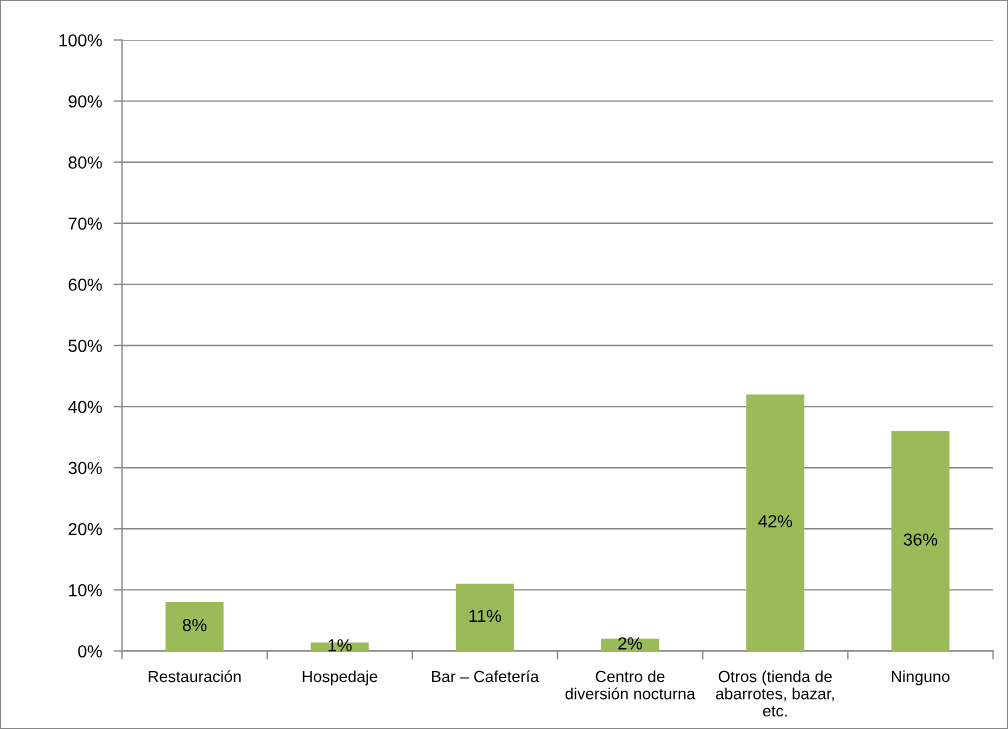  Describe the element at coordinates (486, 676) in the screenshot. I see `x-tick-label: Bar – Cafetería` at that location.